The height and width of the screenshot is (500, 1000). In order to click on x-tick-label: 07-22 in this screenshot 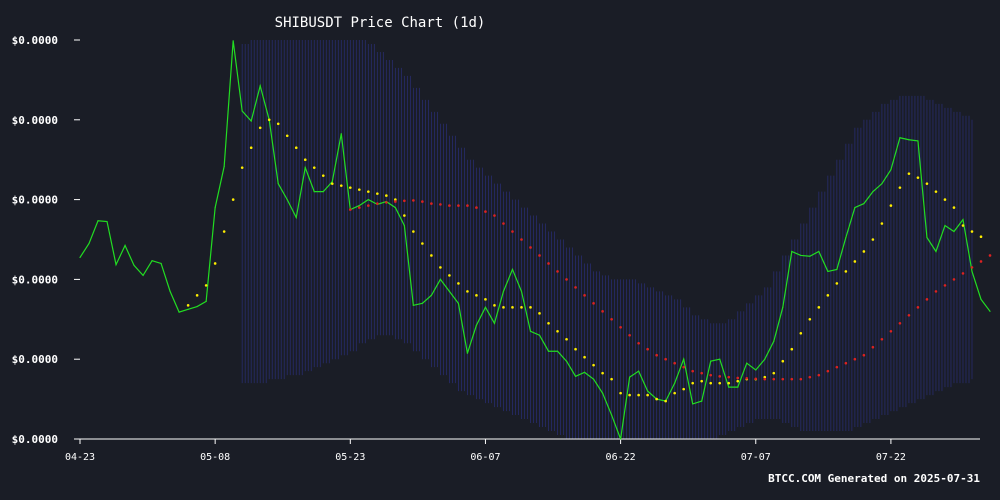, I will do `click(891, 457)`.